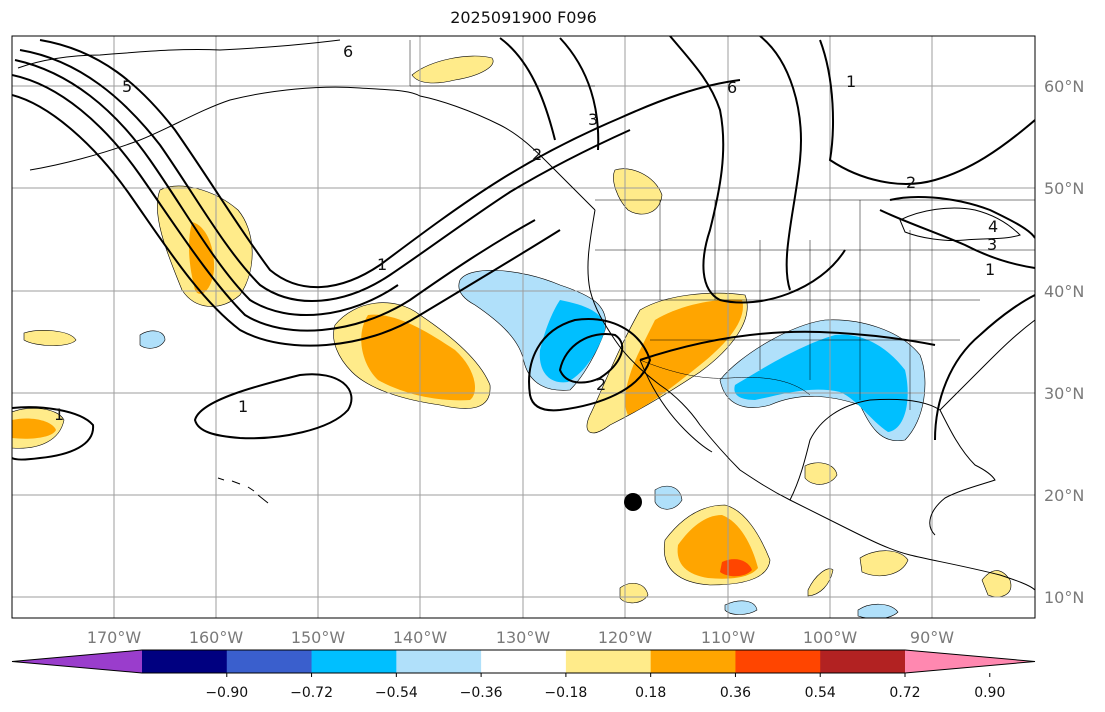 The width and height of the screenshot is (1105, 712). Describe the element at coordinates (970, 661) in the screenshot. I see `colorbar-extend-high` at that location.